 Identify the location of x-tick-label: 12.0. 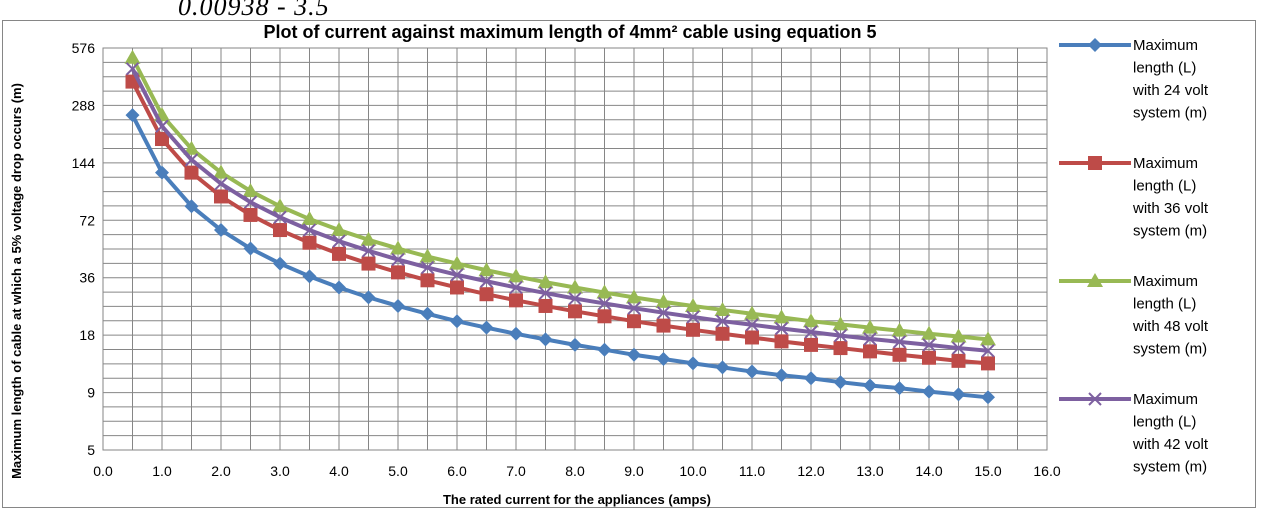
(810, 471).